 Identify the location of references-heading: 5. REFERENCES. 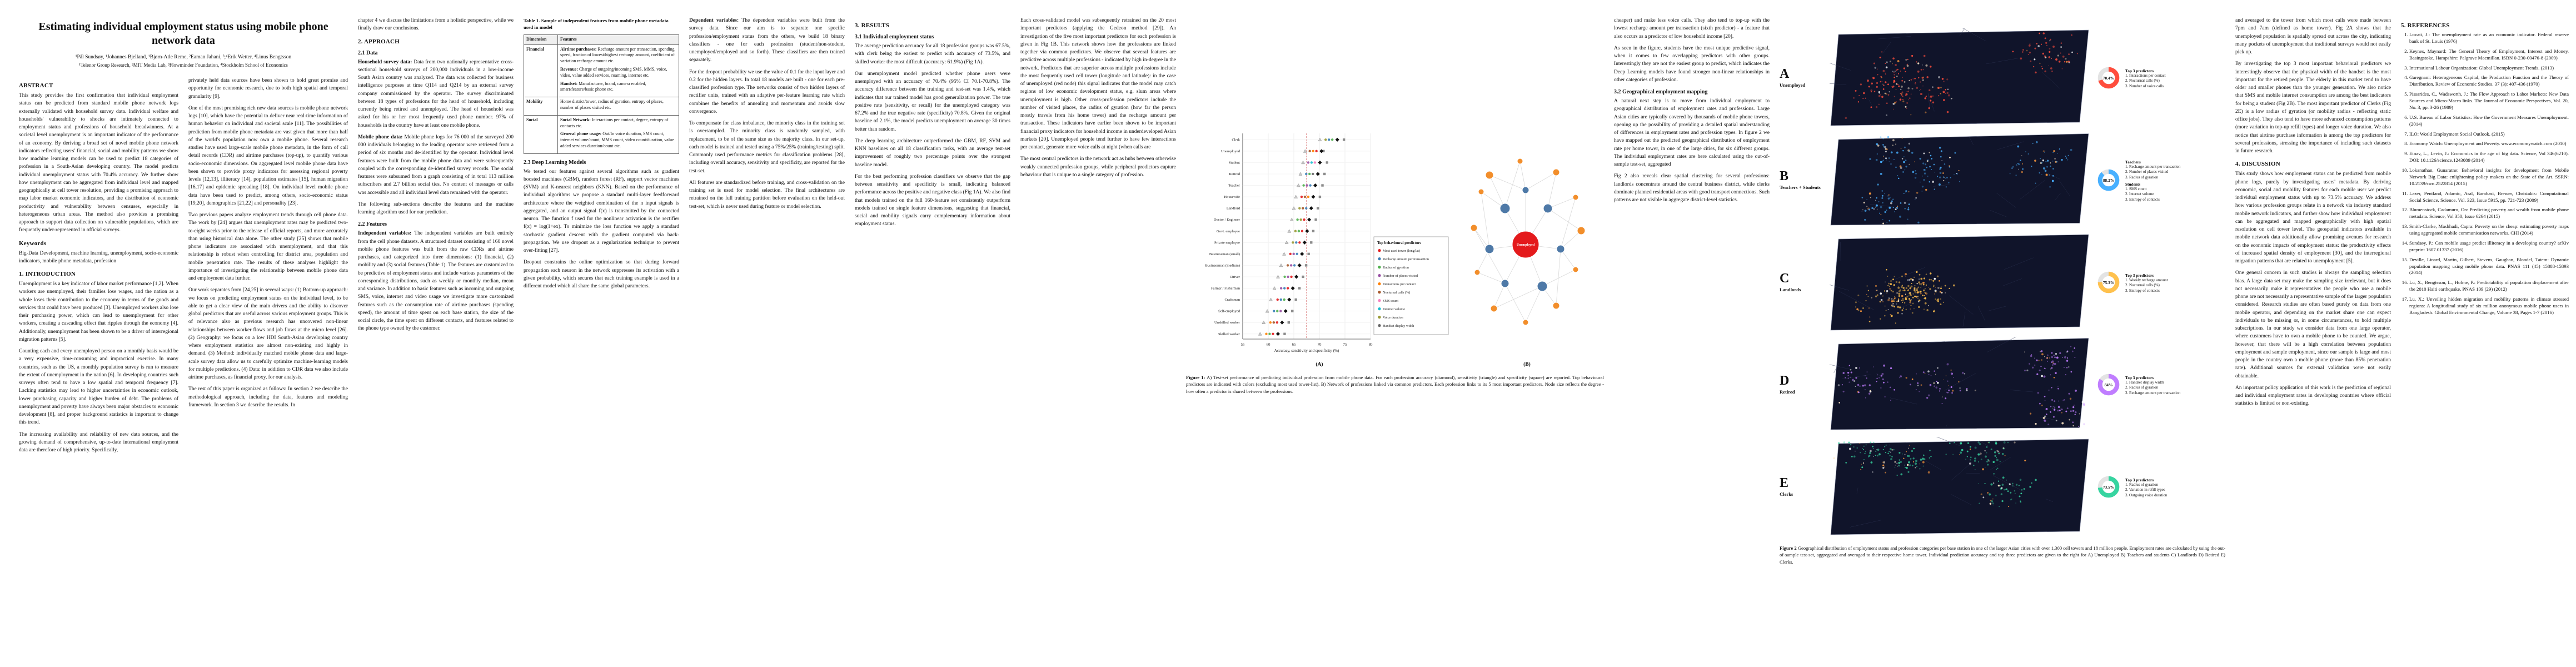
(2425, 25).